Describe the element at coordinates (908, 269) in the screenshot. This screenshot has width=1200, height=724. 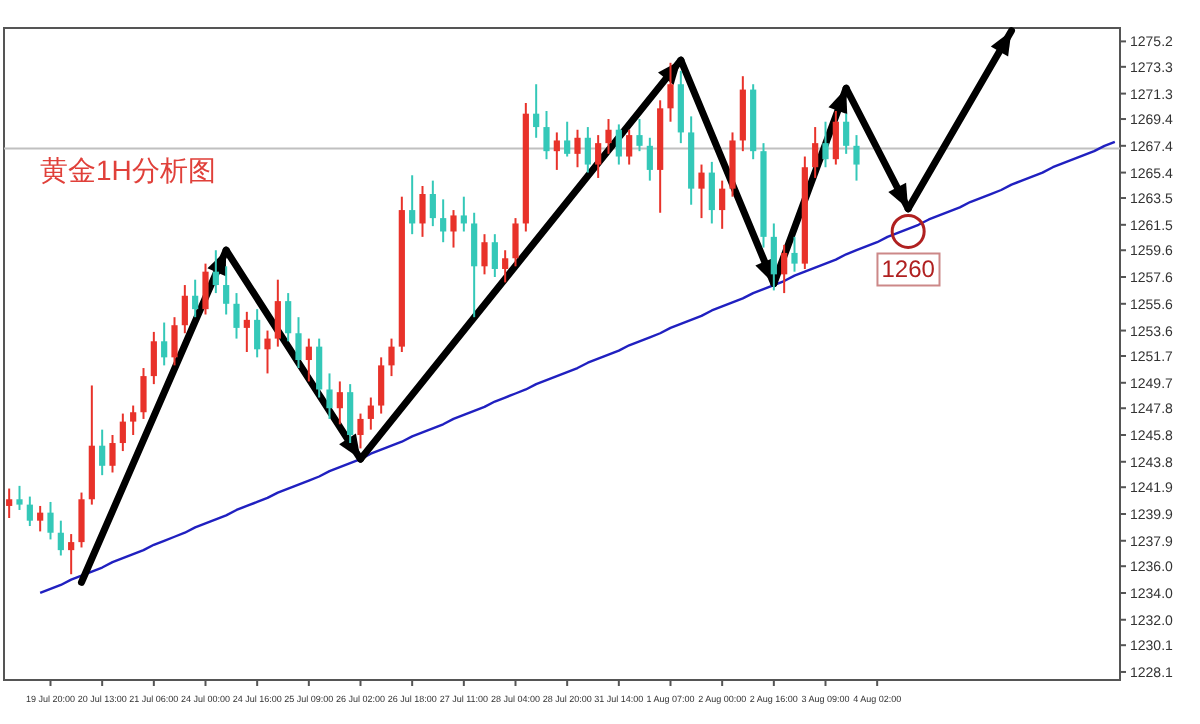
I see `annotation: 1260` at that location.